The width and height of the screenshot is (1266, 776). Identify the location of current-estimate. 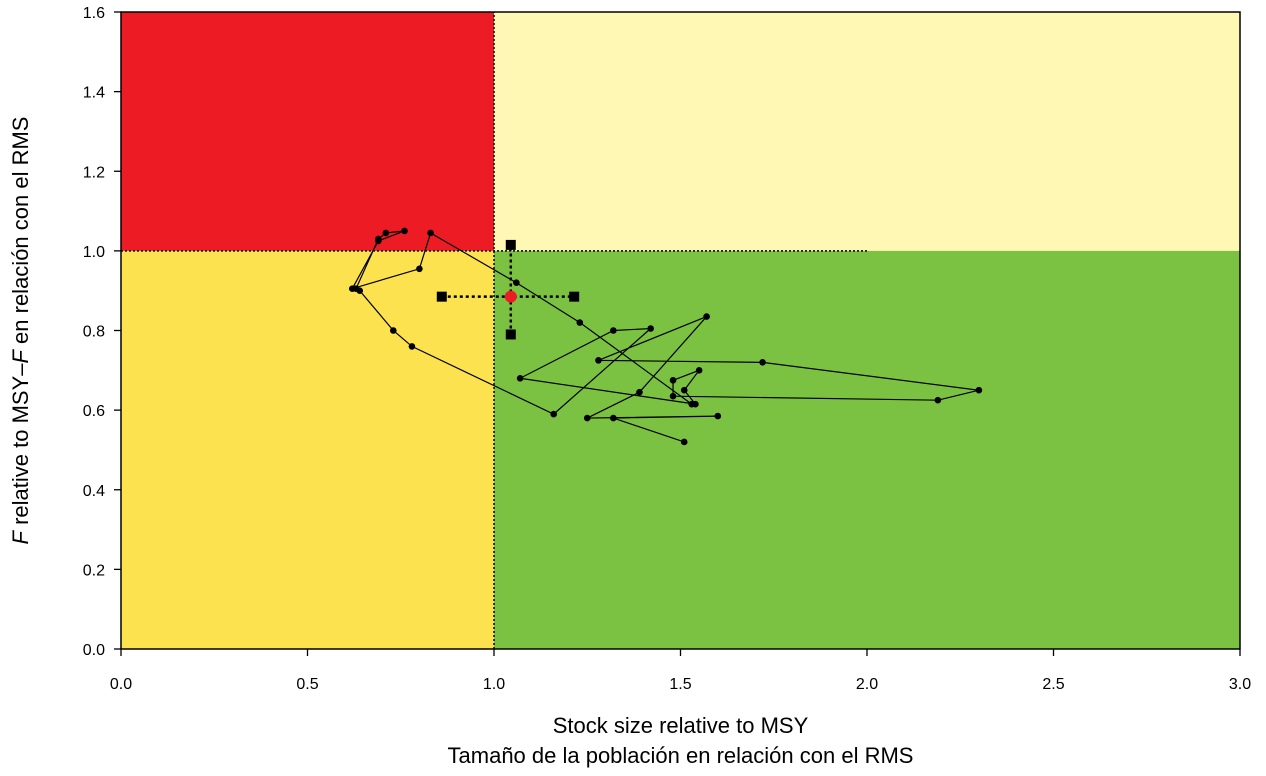
(510, 296).